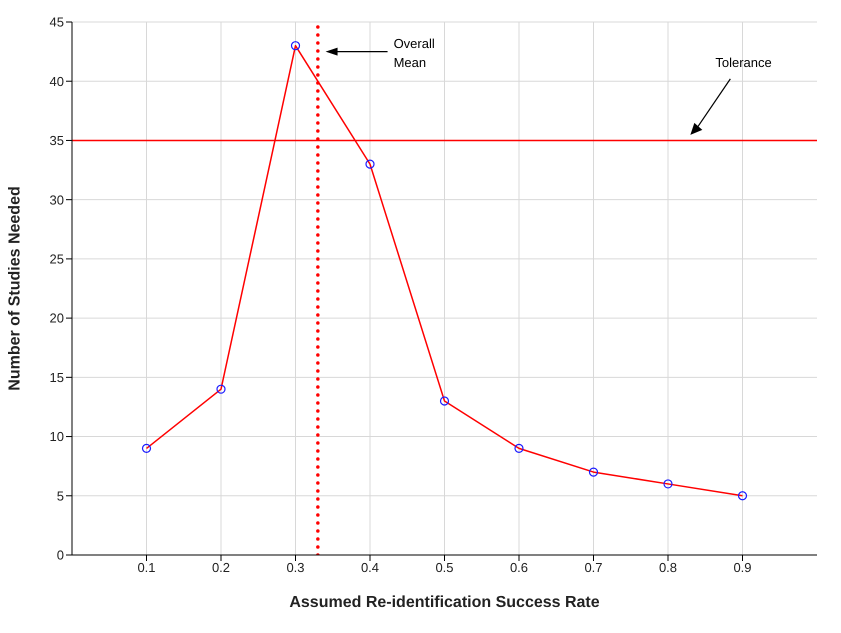  I want to click on y-axis-title: Number of Studies Needed, so click(15, 288).